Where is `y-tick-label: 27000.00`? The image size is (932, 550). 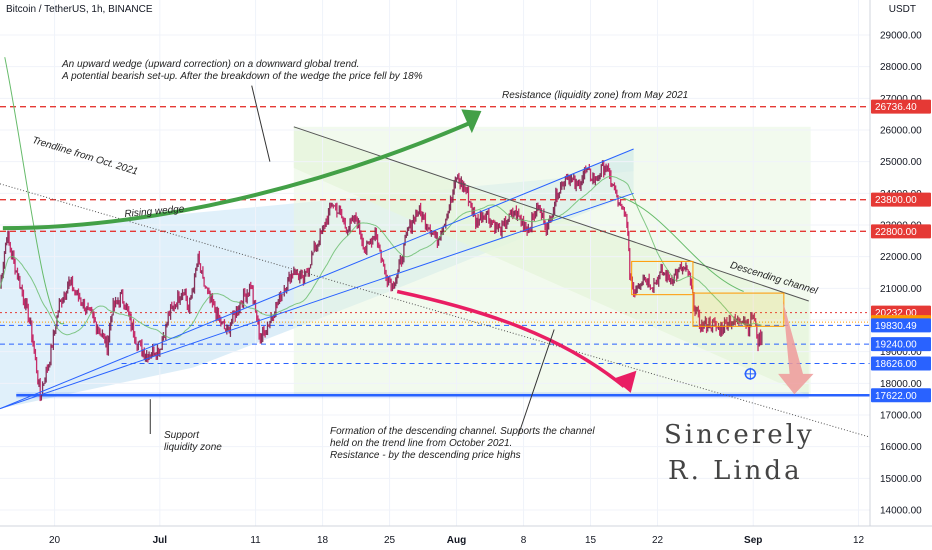
y-tick-label: 27000.00 is located at coordinates (901, 99).